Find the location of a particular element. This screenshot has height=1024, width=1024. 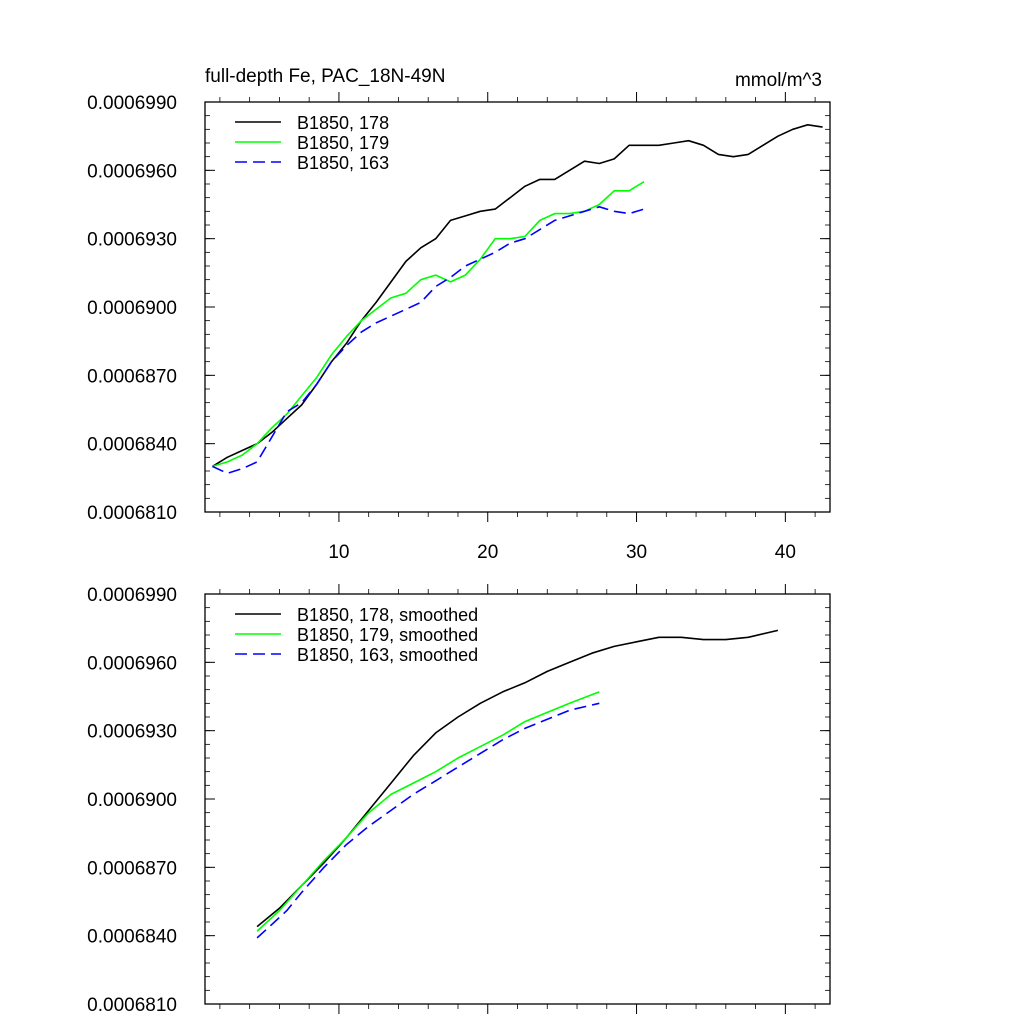

x-tick-label: 20 is located at coordinates (487, 552).